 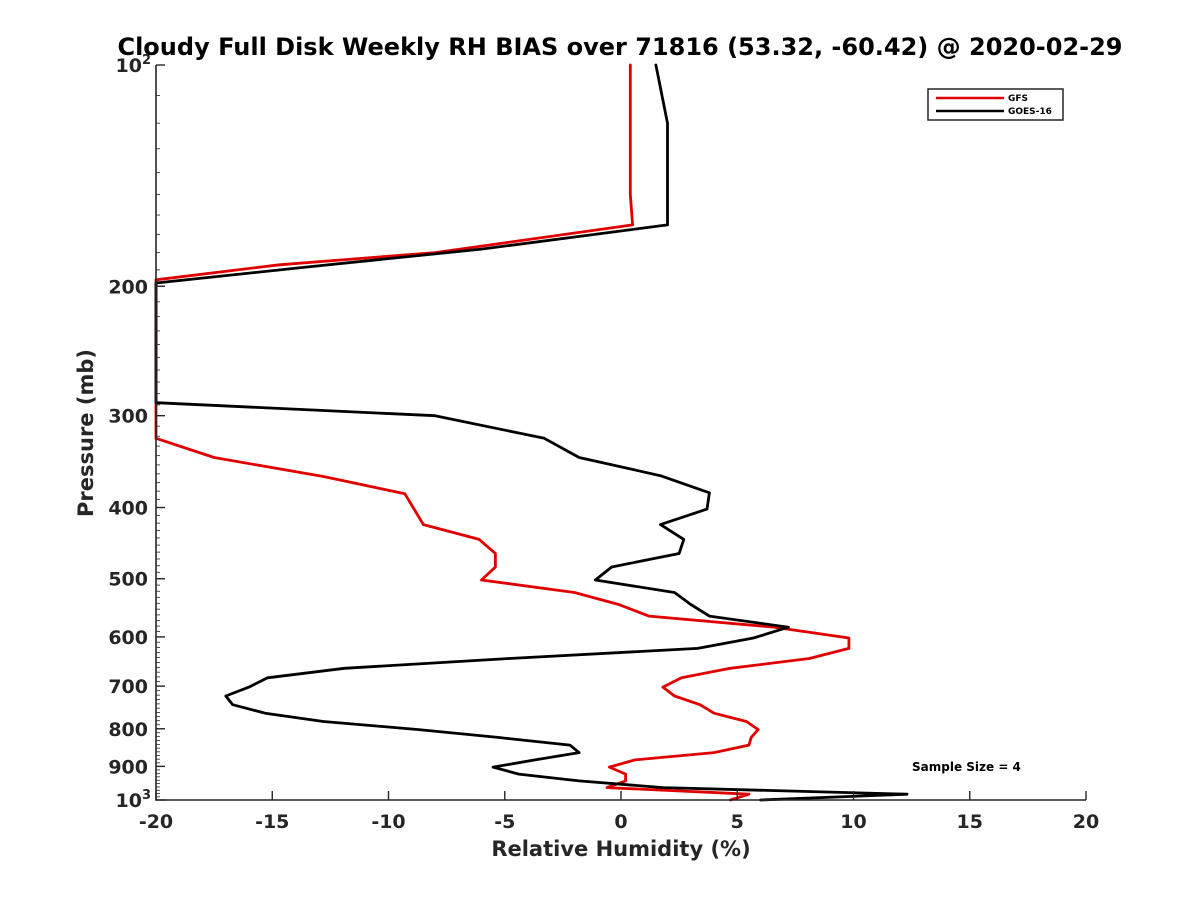 What do you see at coordinates (128, 638) in the screenshot?
I see `y-tick-label: 600` at bounding box center [128, 638].